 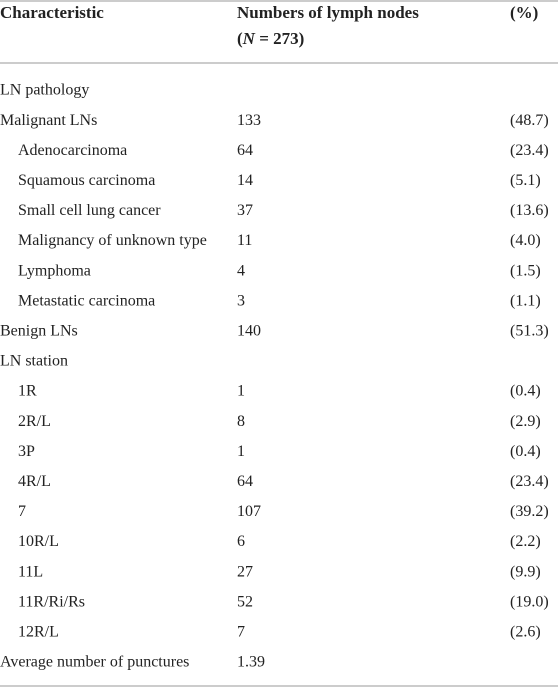 What do you see at coordinates (89, 210) in the screenshot?
I see `cell: Small cell lung cancer` at bounding box center [89, 210].